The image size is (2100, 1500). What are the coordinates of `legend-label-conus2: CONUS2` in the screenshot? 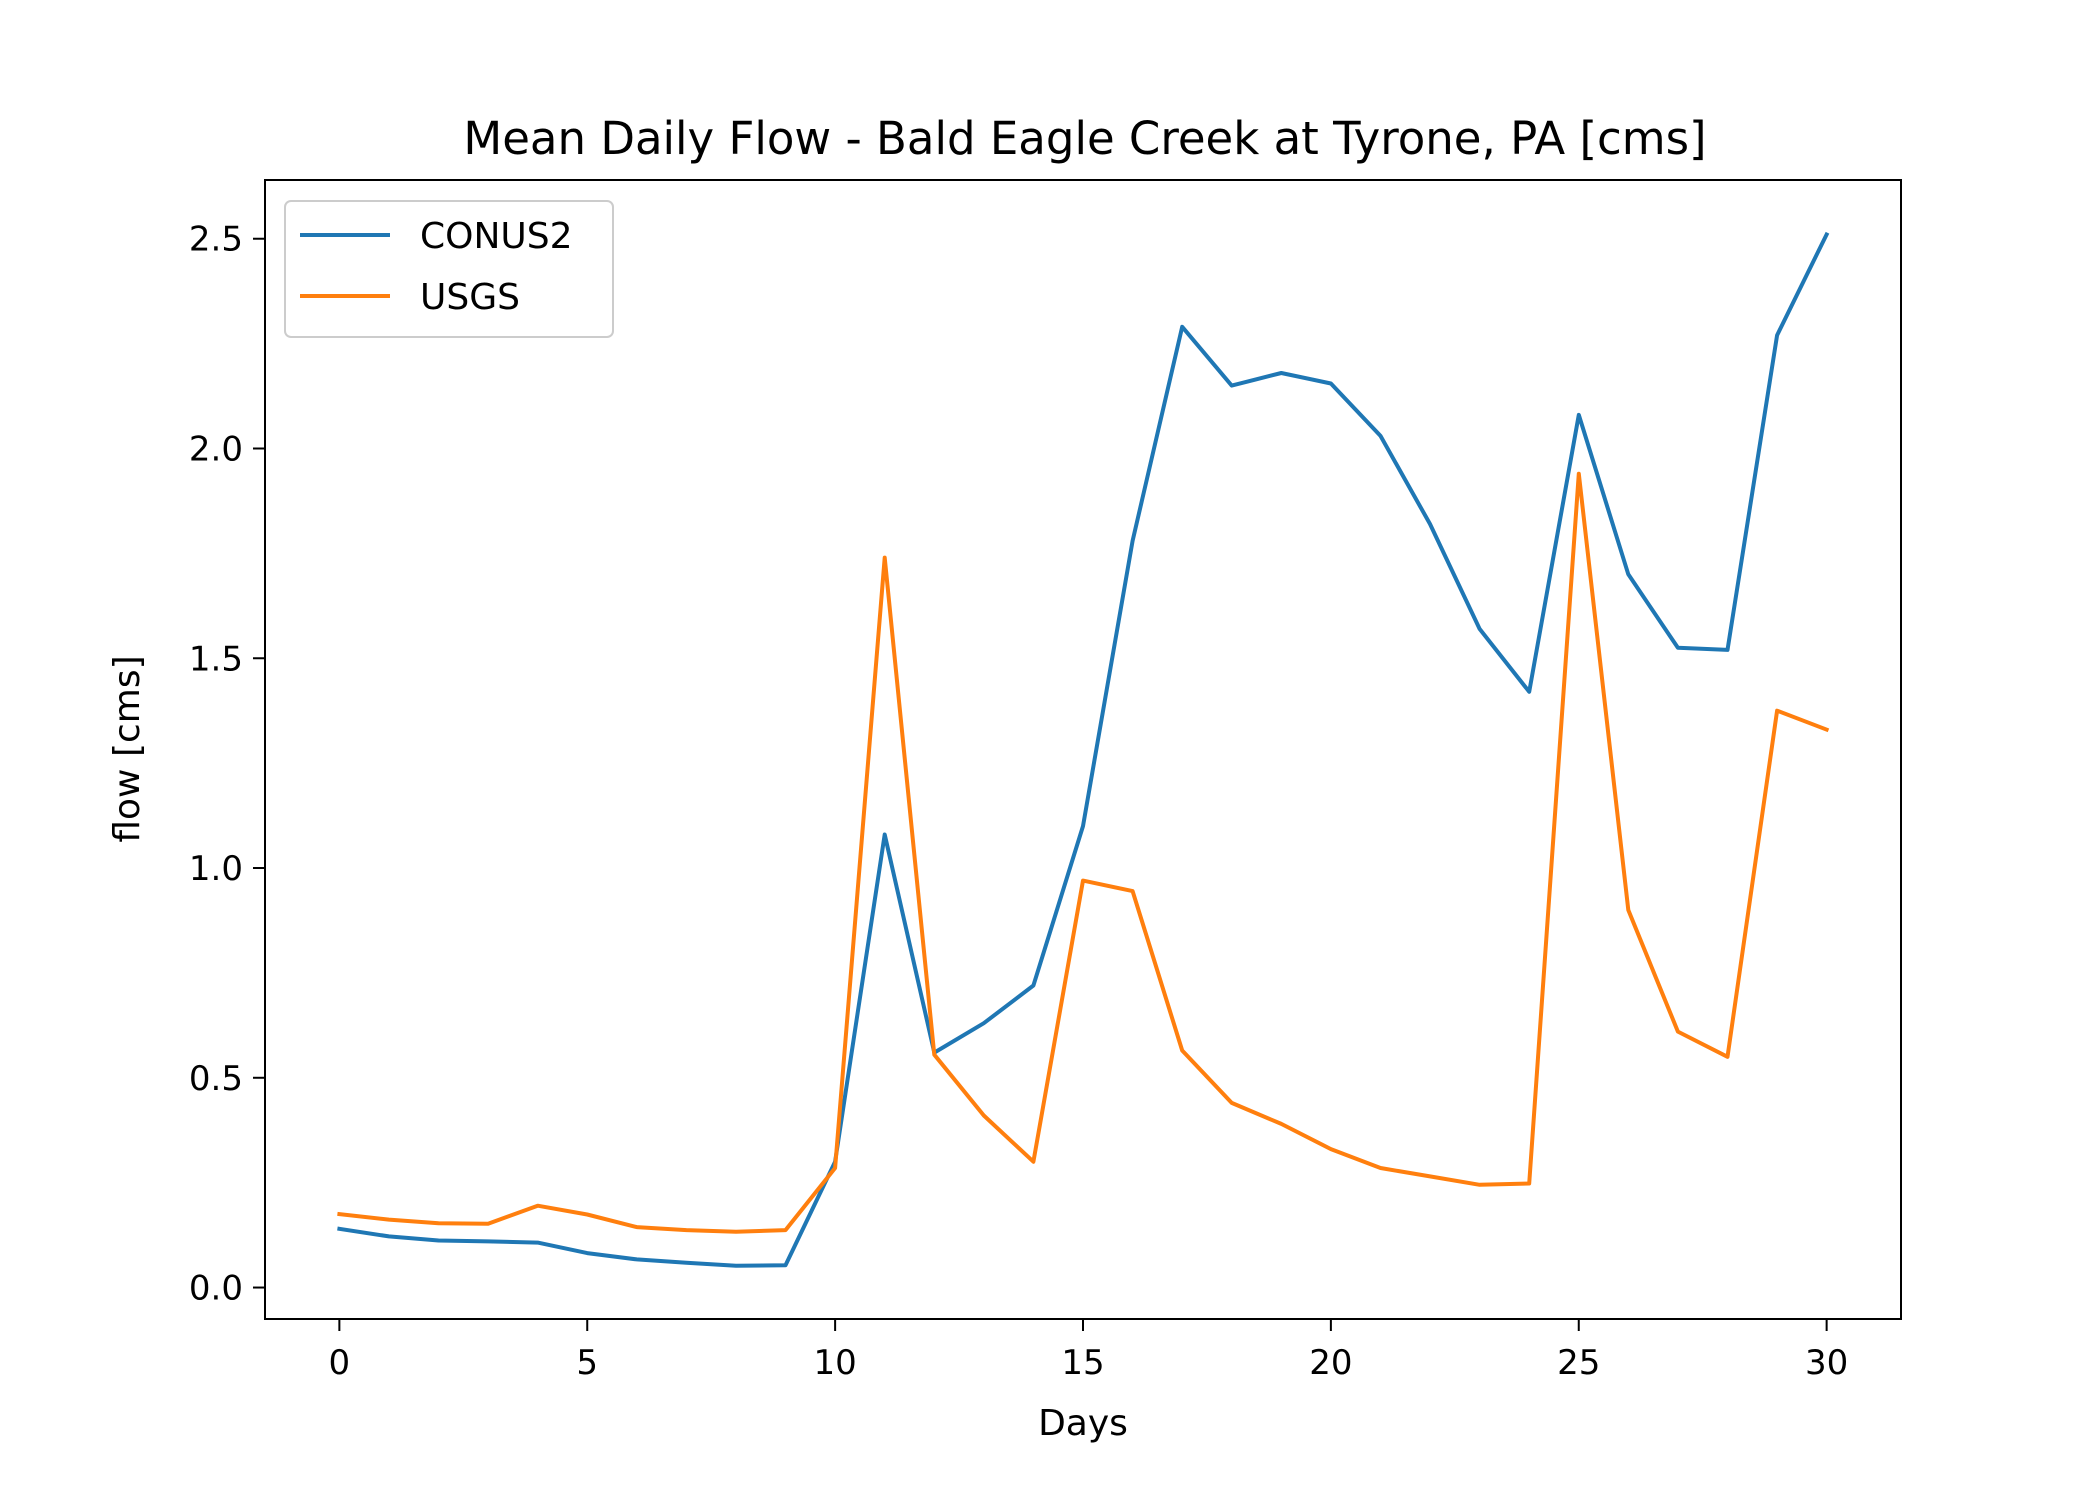 It's located at (496, 236).